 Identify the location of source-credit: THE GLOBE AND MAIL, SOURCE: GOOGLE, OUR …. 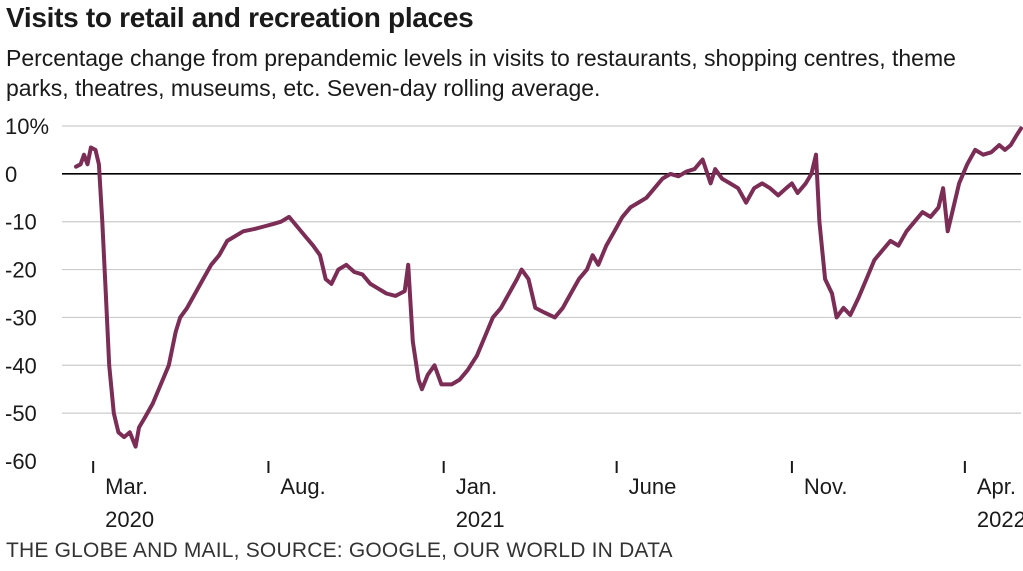
(339, 550).